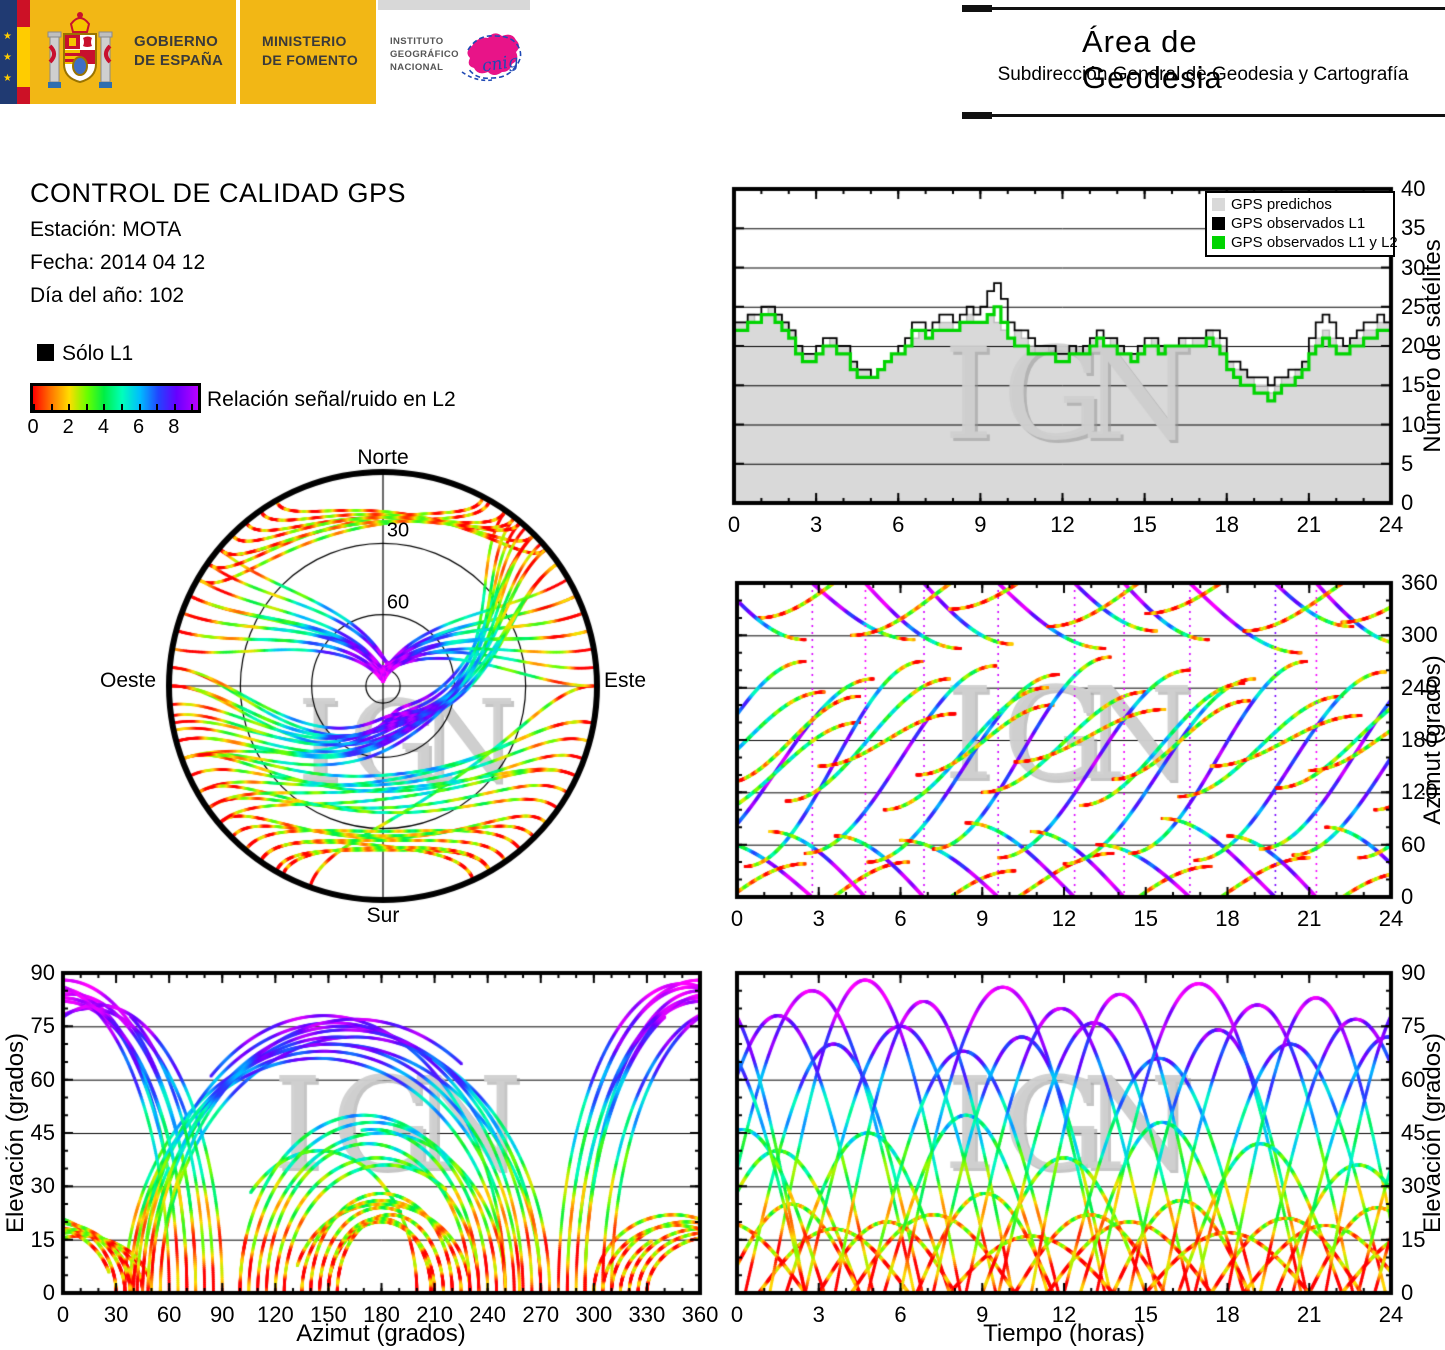  I want to click on skyplot-ring60-label: 60, so click(398, 602).